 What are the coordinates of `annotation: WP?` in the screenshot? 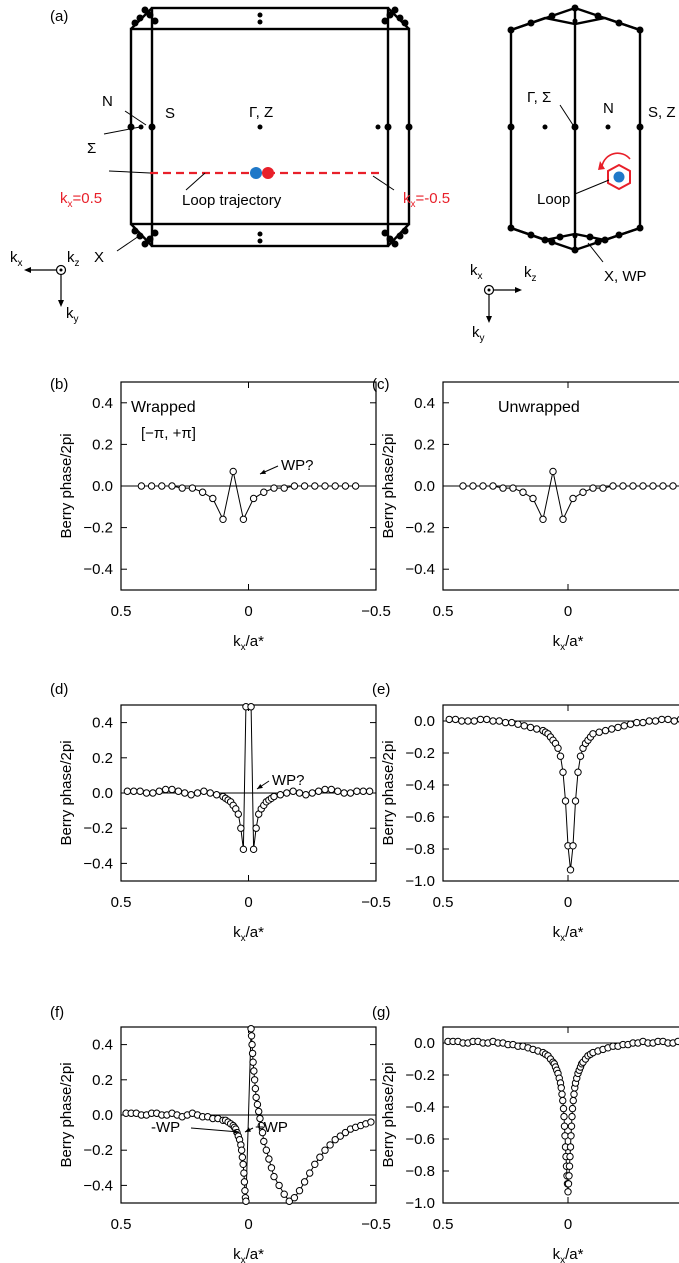 It's located at (288, 780).